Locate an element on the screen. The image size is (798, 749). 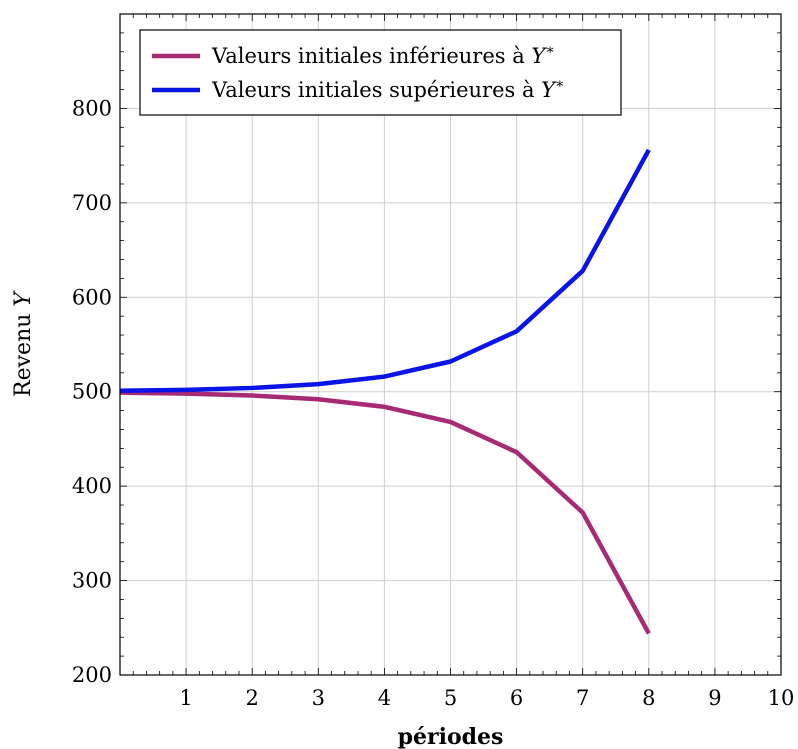
y-axis-title: Revenu Y is located at coordinates (23, 343).